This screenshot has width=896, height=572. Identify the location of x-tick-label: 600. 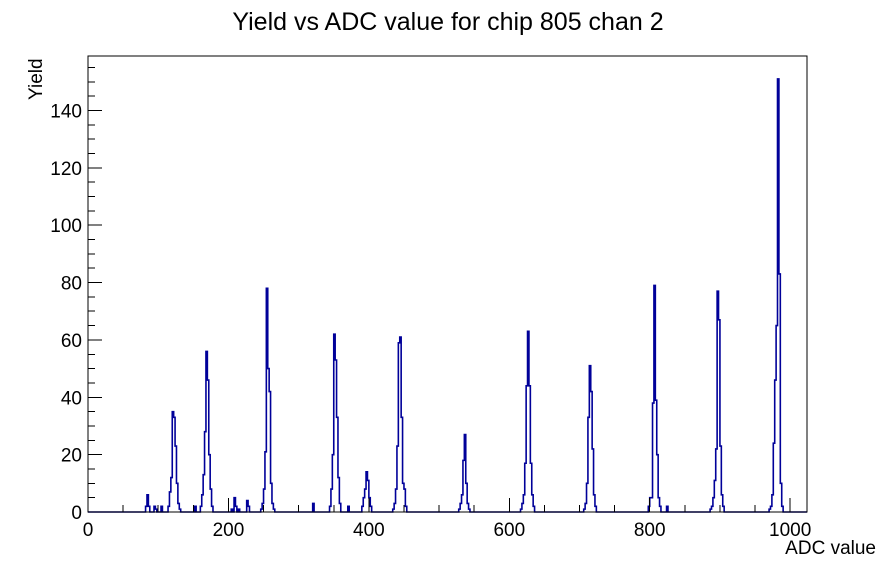
(509, 530).